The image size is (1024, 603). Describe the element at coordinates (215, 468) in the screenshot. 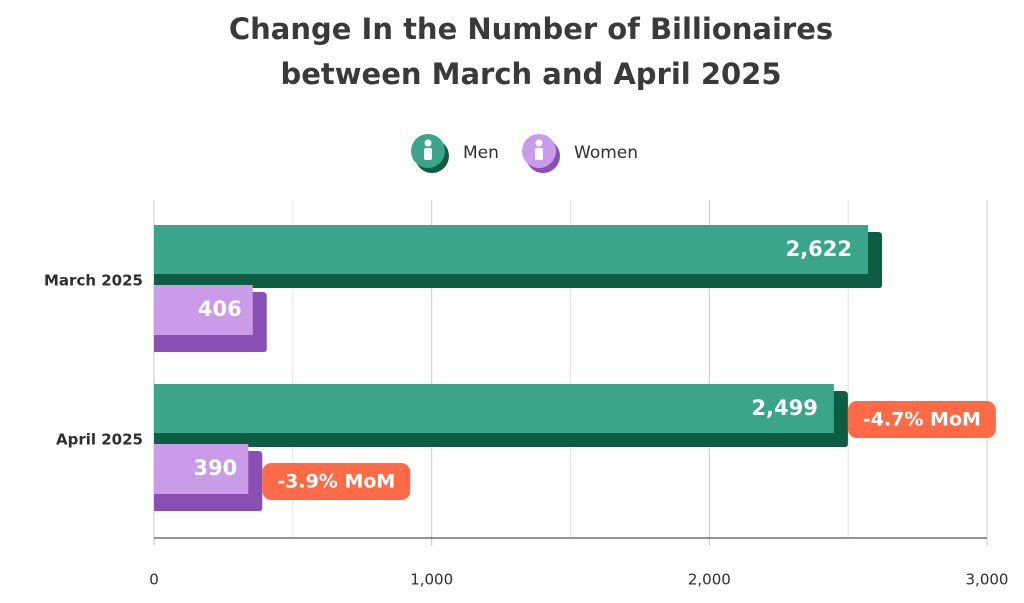

I see `value-label: 390` at that location.